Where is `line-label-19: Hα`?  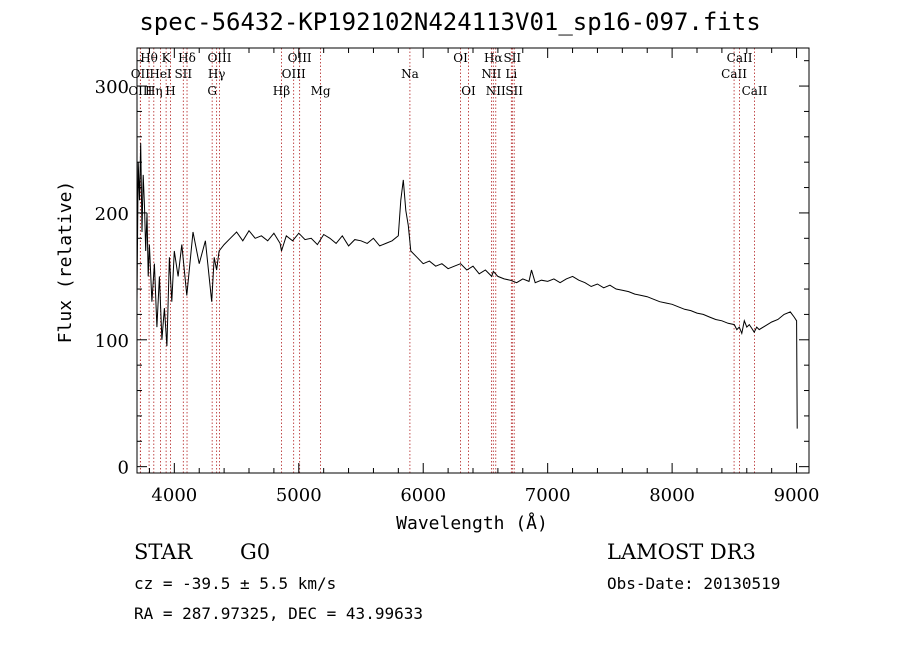
line-label-19: Hα is located at coordinates (493, 58).